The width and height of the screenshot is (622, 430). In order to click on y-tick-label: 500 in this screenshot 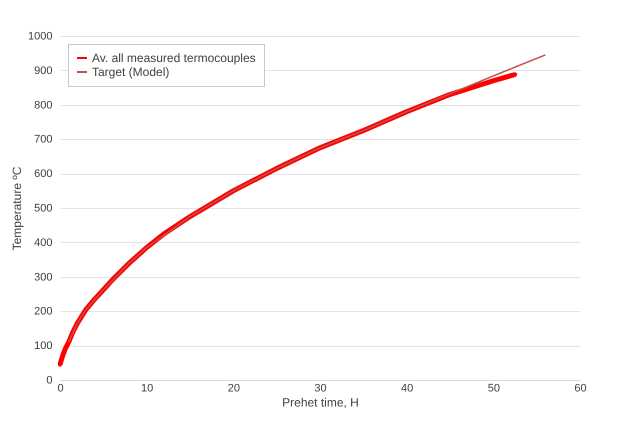, I will do `click(43, 208)`.